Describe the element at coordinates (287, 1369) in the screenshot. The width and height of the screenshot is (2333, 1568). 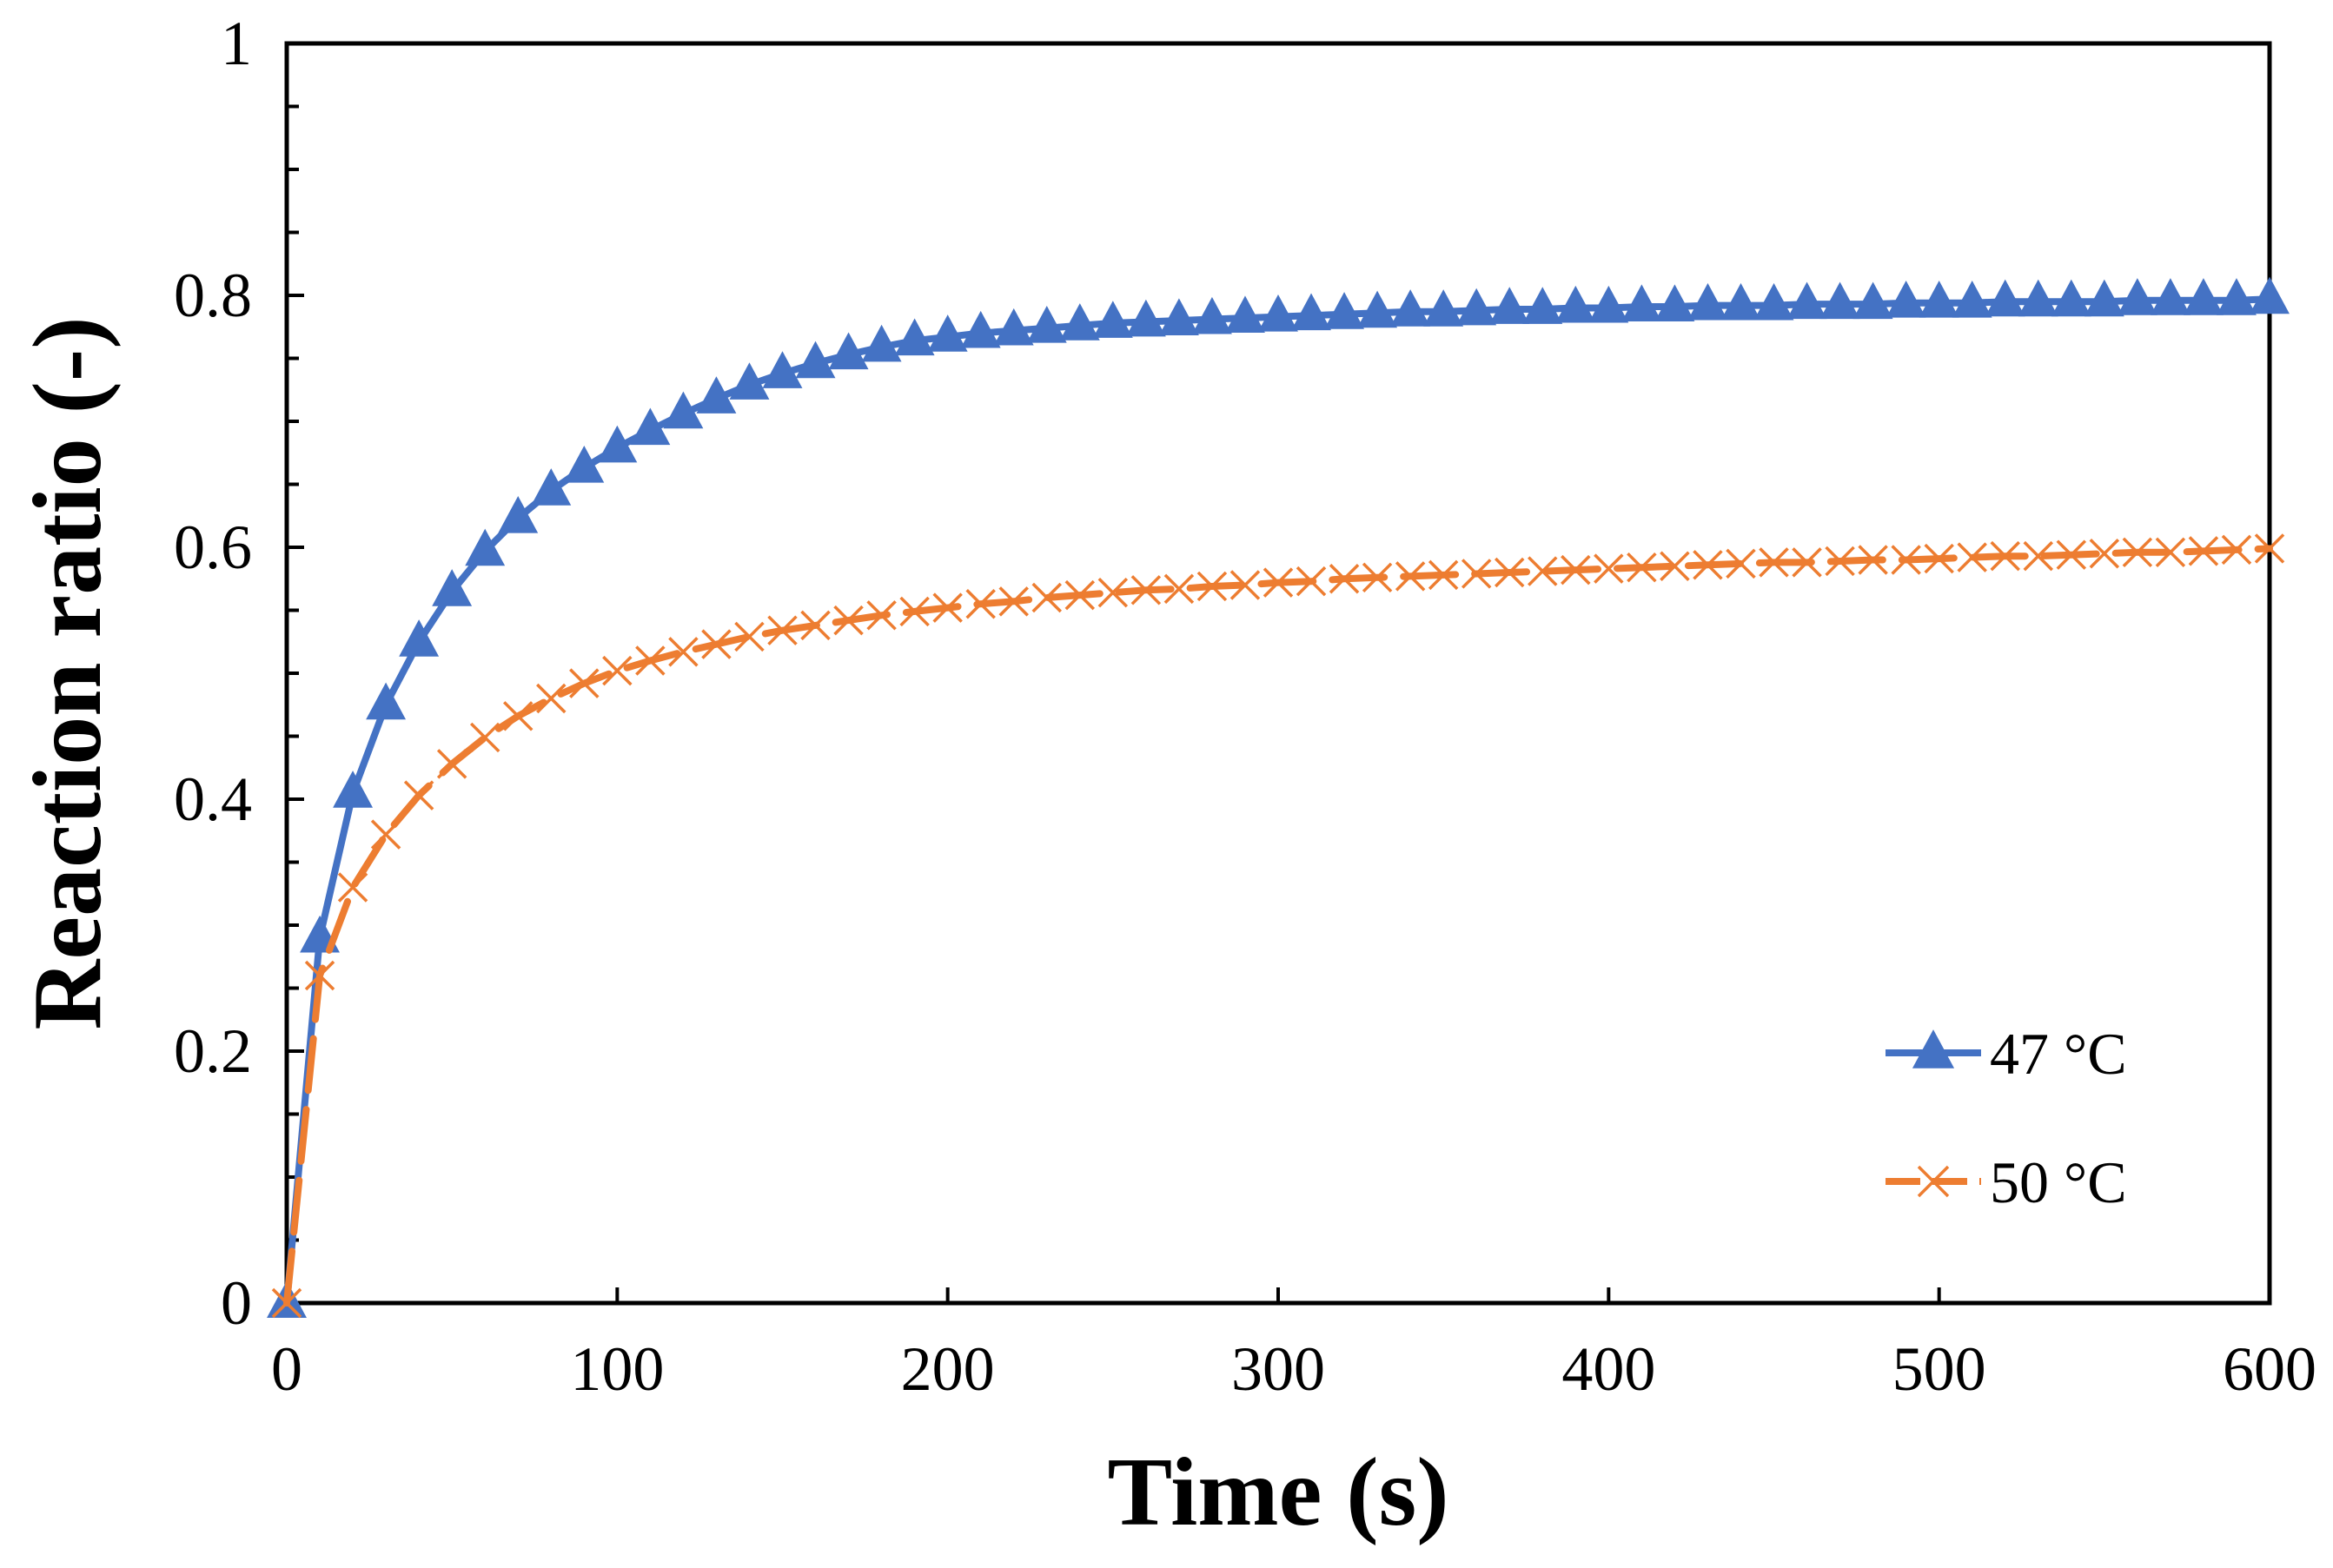
I see `x-tick-label: 0` at that location.